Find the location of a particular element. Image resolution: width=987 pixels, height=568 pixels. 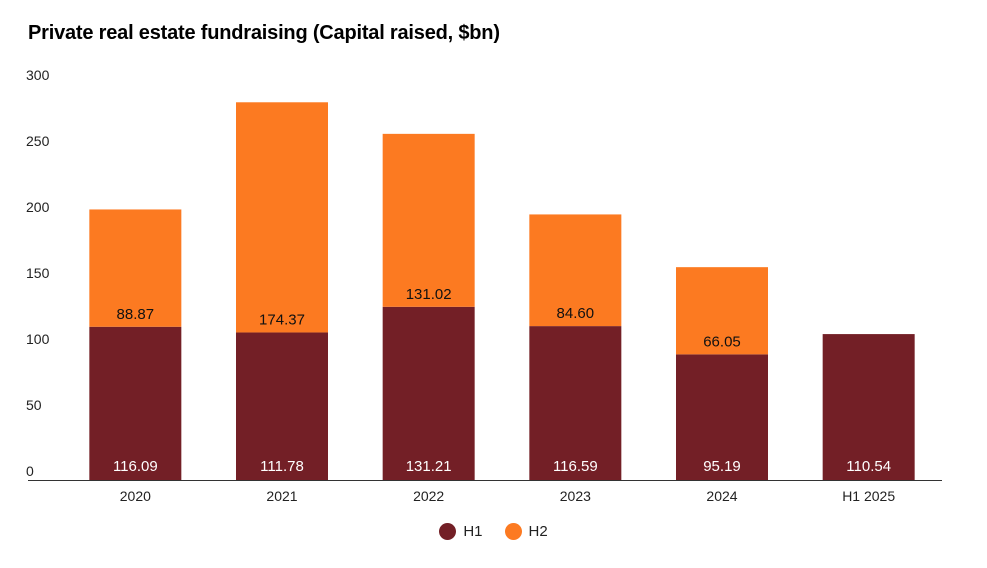

data-label-h2: 88.87 is located at coordinates (136, 314).